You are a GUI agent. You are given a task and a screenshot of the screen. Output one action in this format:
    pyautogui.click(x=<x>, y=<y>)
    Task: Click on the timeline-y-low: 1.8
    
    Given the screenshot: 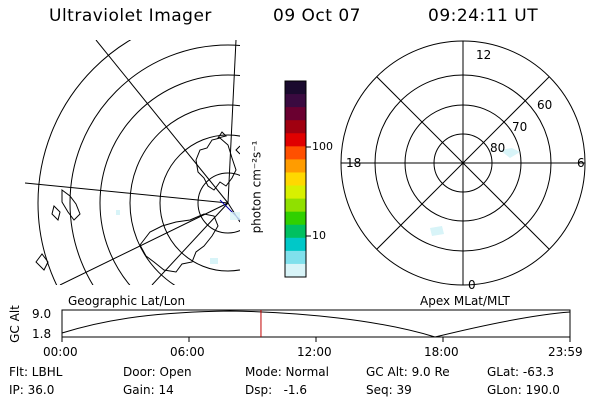 What is the action you would take?
    pyautogui.click(x=42, y=334)
    